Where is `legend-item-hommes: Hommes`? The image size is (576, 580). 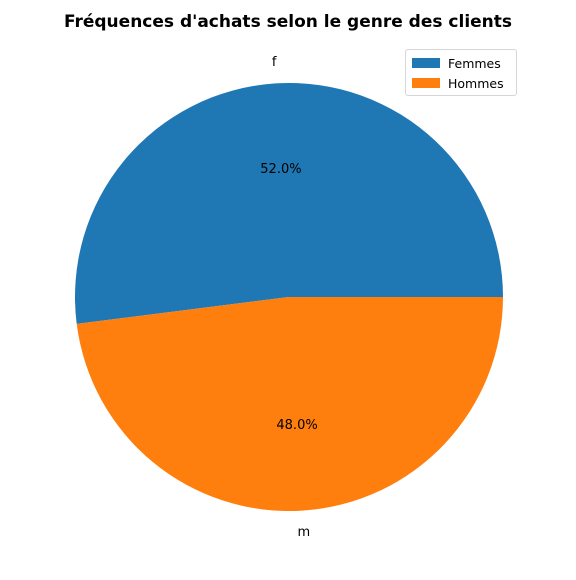
legend-item-hommes: Hommes is located at coordinates (464, 83).